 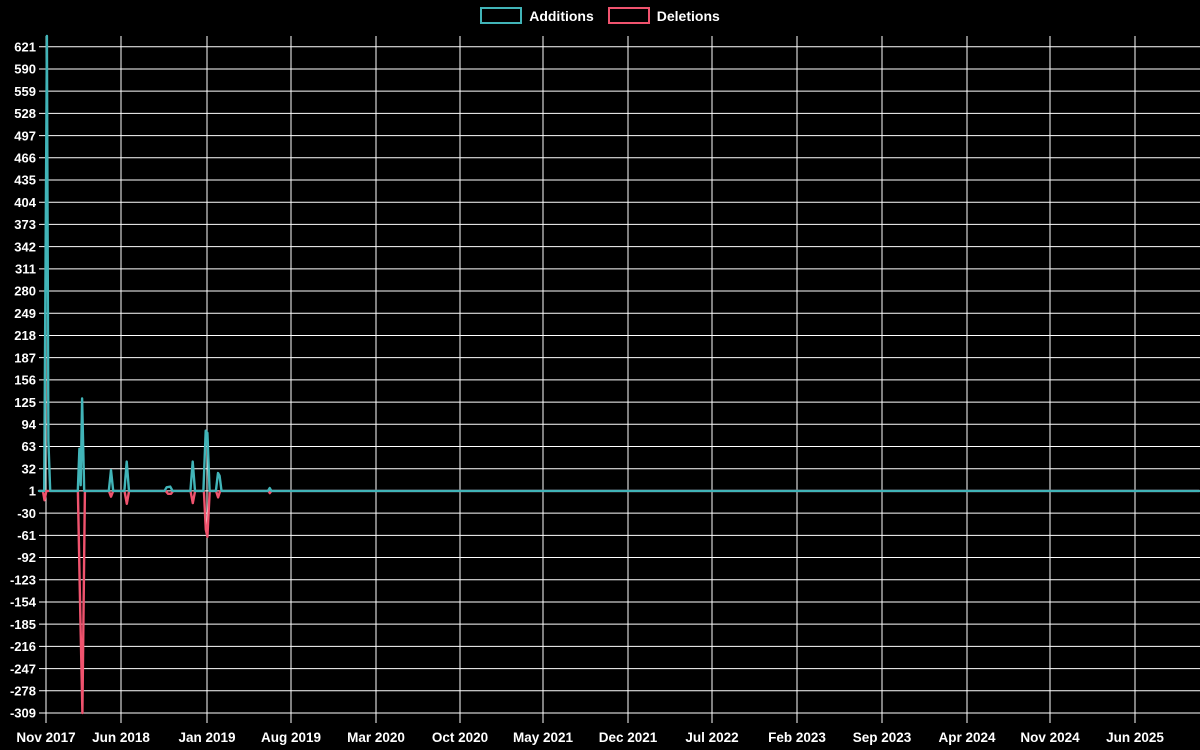 I want to click on x-tick-label: Mar 2020, so click(x=376, y=737).